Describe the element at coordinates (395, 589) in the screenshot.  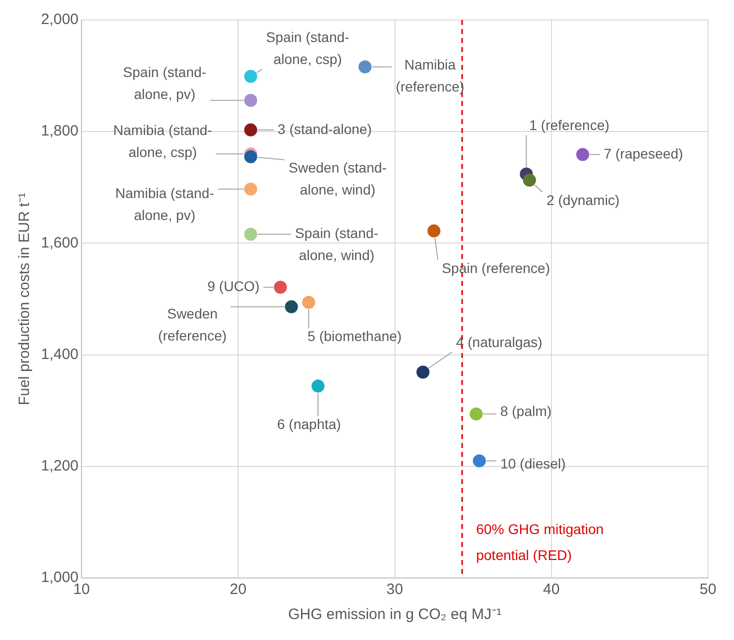
I see `x-tick-label: 30` at that location.